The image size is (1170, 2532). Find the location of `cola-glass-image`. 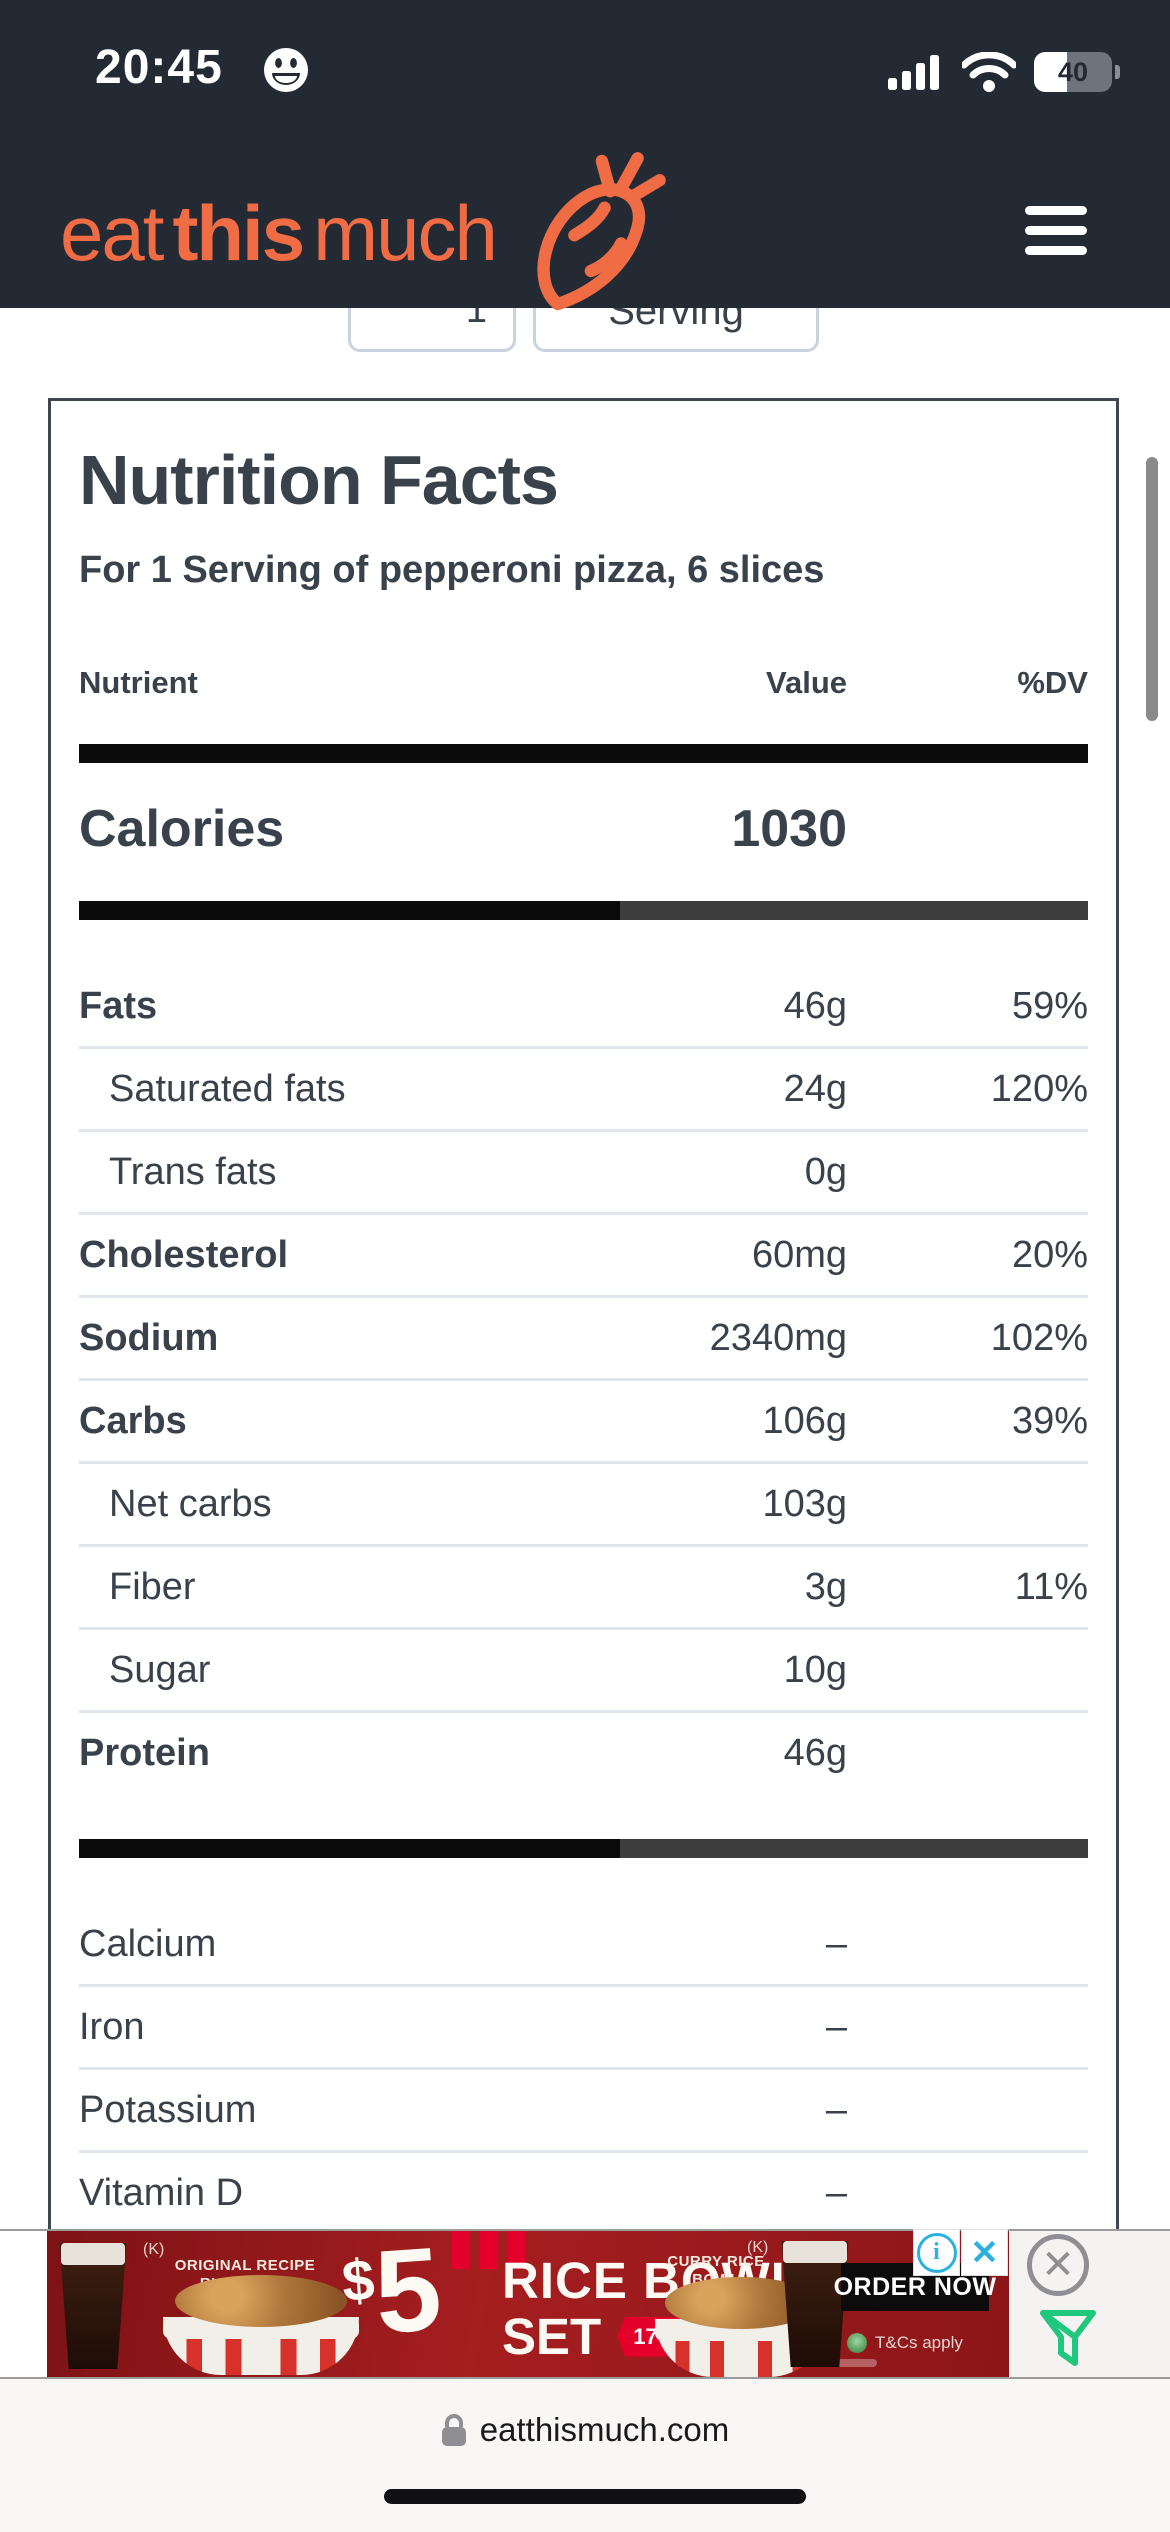

cola-glass-image is located at coordinates (93, 2306).